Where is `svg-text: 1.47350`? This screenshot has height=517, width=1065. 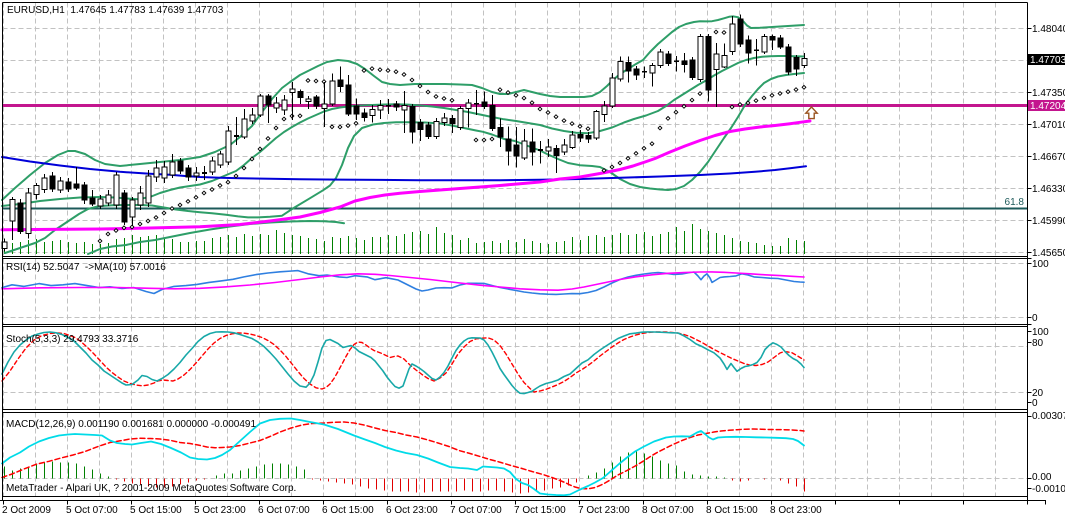 svg-text: 1.47350 is located at coordinates (1048, 93).